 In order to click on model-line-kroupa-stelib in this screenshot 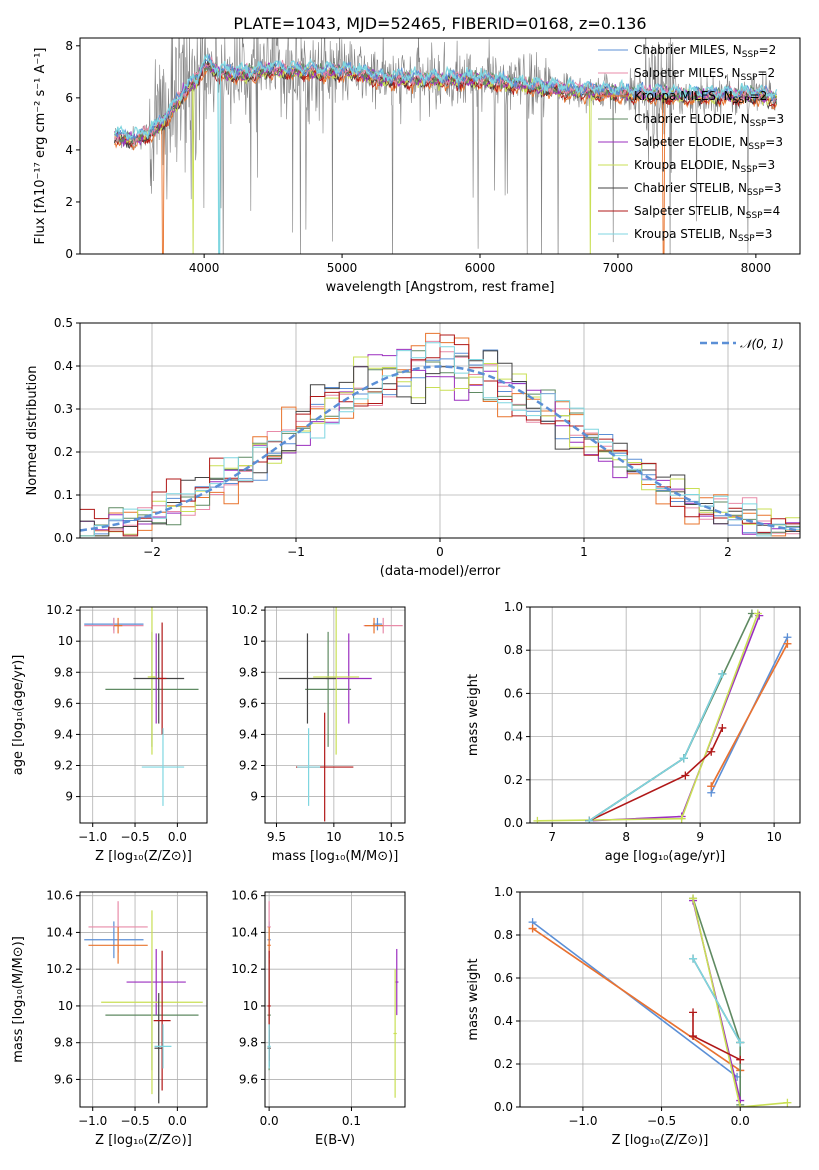, I will do `click(446, 154)`.